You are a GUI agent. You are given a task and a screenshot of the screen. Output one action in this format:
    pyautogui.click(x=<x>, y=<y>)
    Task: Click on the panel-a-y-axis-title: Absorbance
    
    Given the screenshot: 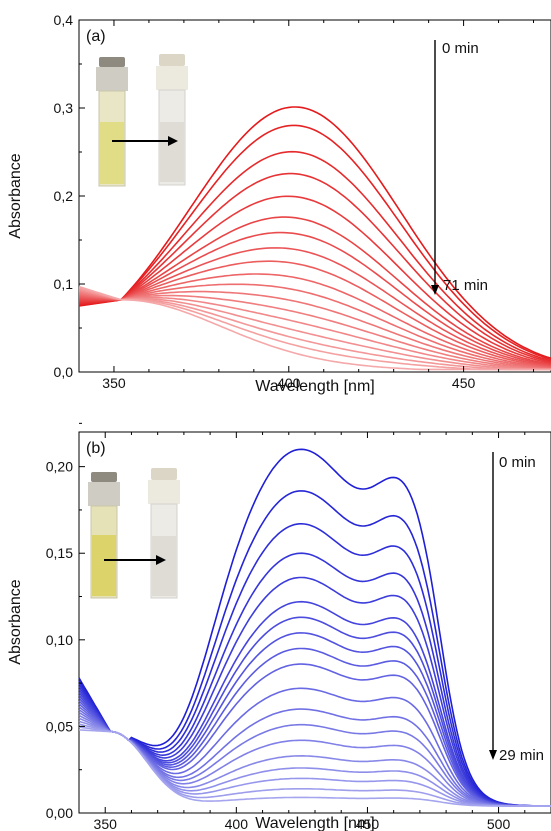 What is the action you would take?
    pyautogui.click(x=15, y=195)
    